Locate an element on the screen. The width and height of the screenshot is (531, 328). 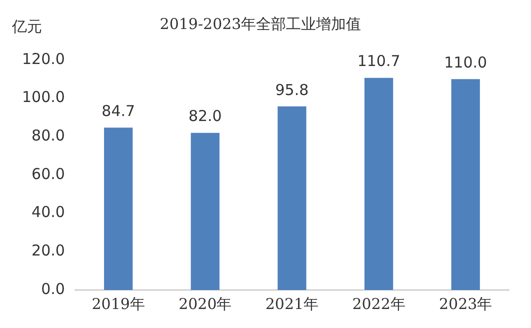
y-tick-label: 100.0 is located at coordinates (43, 97).